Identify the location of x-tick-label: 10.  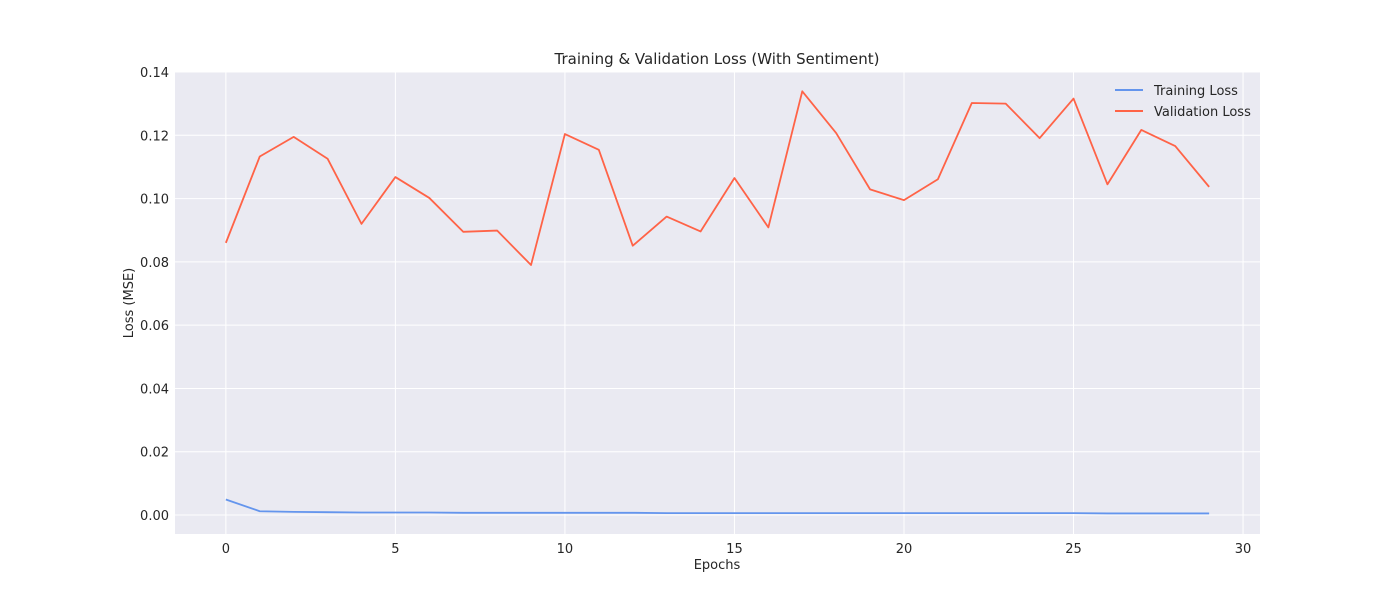
(565, 549).